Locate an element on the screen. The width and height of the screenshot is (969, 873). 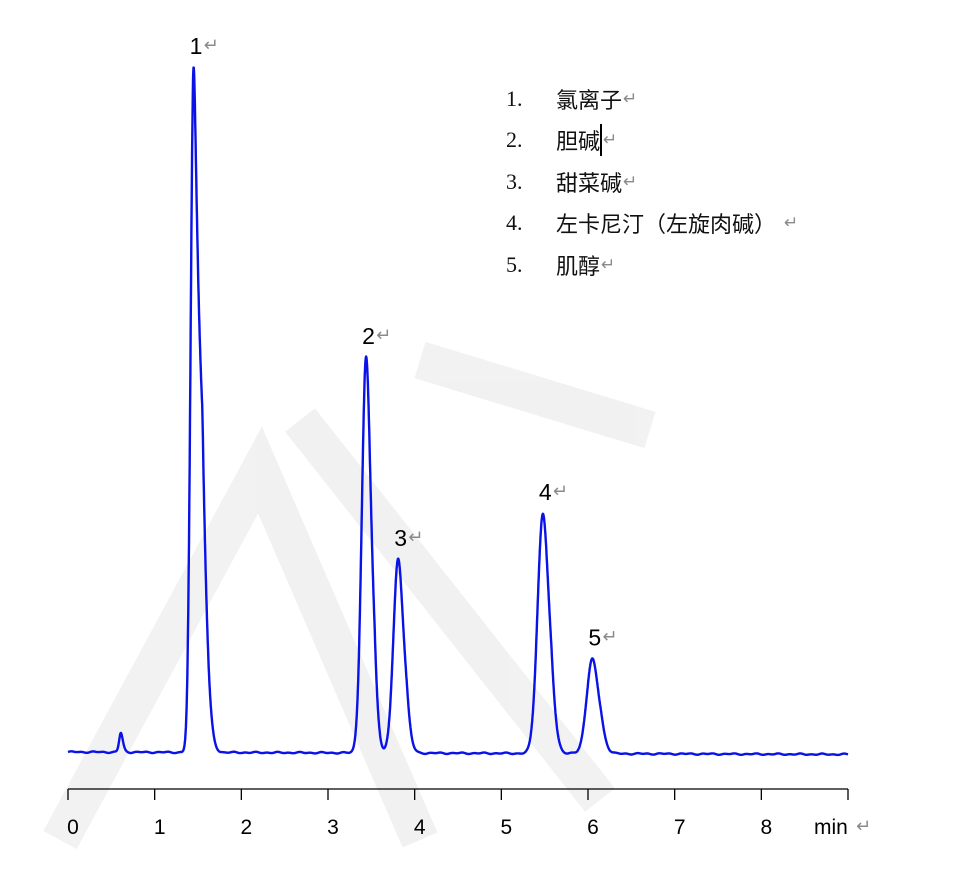
peak-label: 3 is located at coordinates (400, 538).